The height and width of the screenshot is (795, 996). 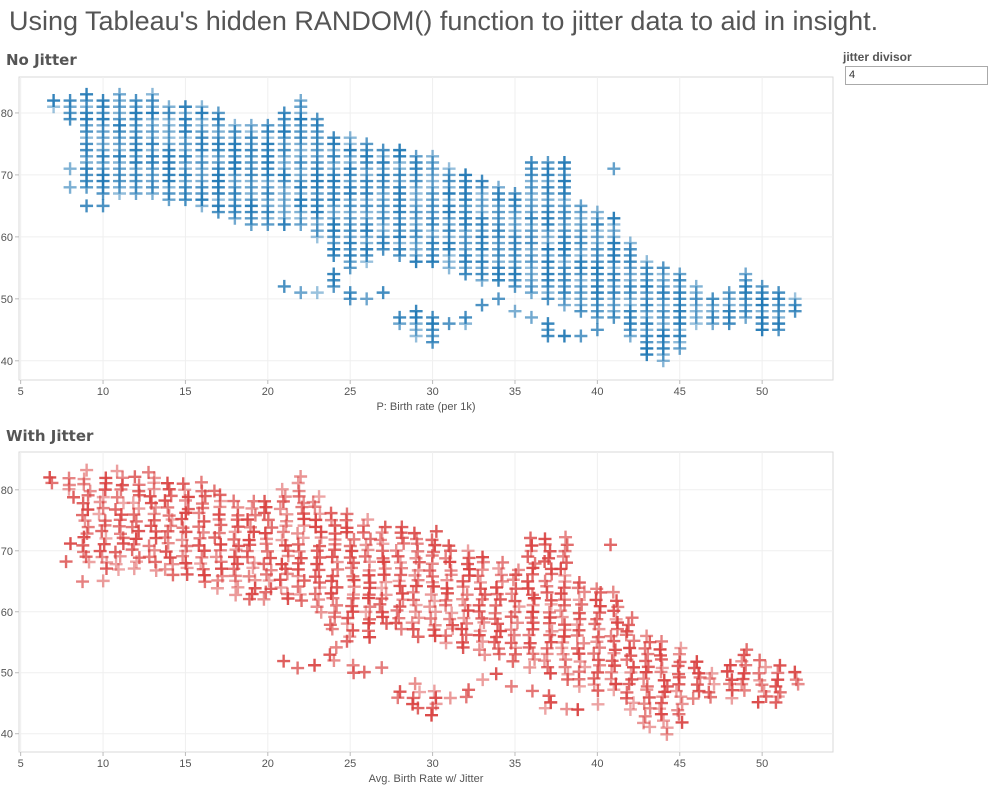 I want to click on sheet-title-no-jitter: No Jitter, so click(x=41, y=60).